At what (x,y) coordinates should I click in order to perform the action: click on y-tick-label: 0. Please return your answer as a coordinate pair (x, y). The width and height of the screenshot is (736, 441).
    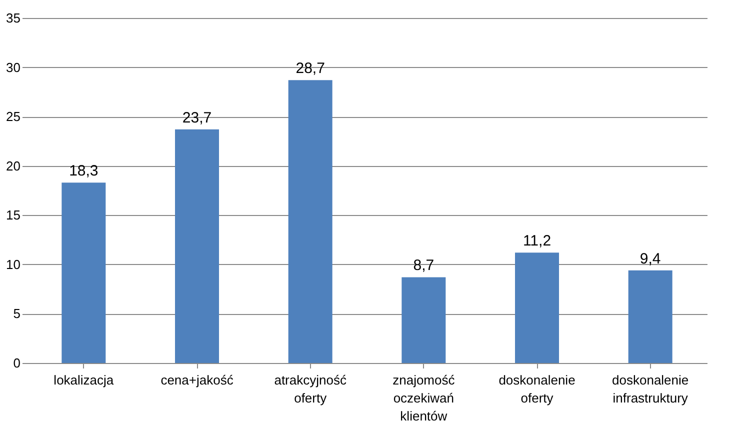
    Looking at the image, I should click on (16, 363).